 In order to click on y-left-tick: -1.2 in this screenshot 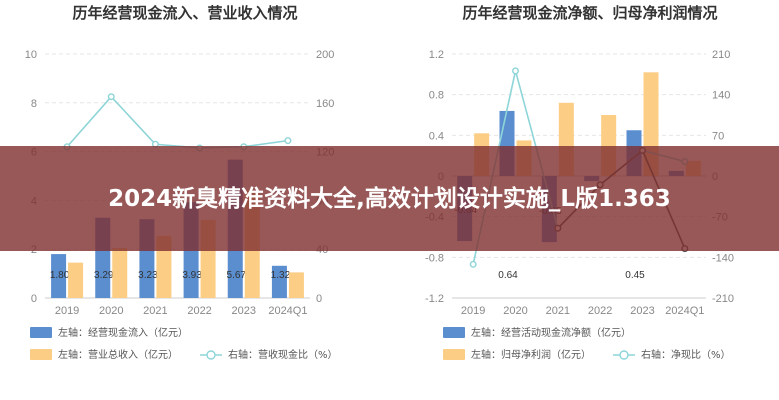, I will do `click(434, 299)`.